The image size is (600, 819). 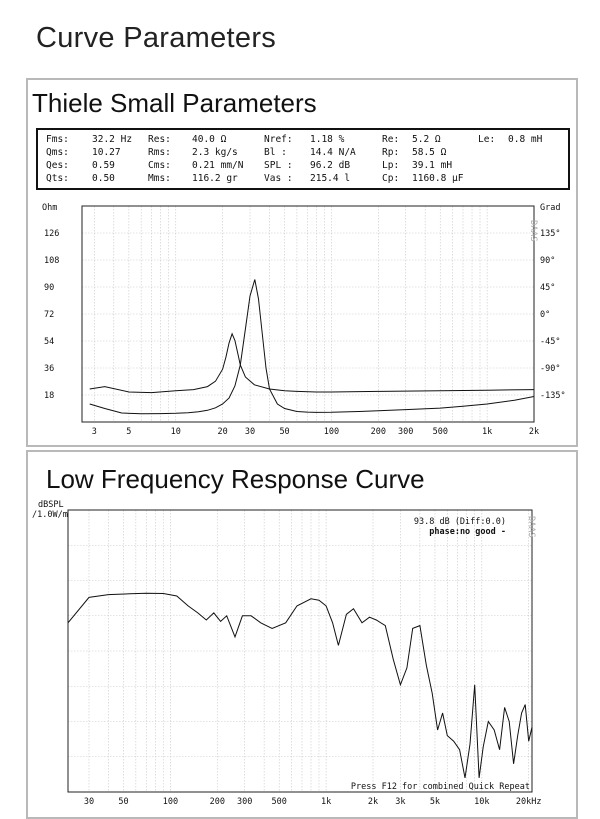 What do you see at coordinates (156, 38) in the screenshot?
I see `page-title: Curve Parameters` at bounding box center [156, 38].